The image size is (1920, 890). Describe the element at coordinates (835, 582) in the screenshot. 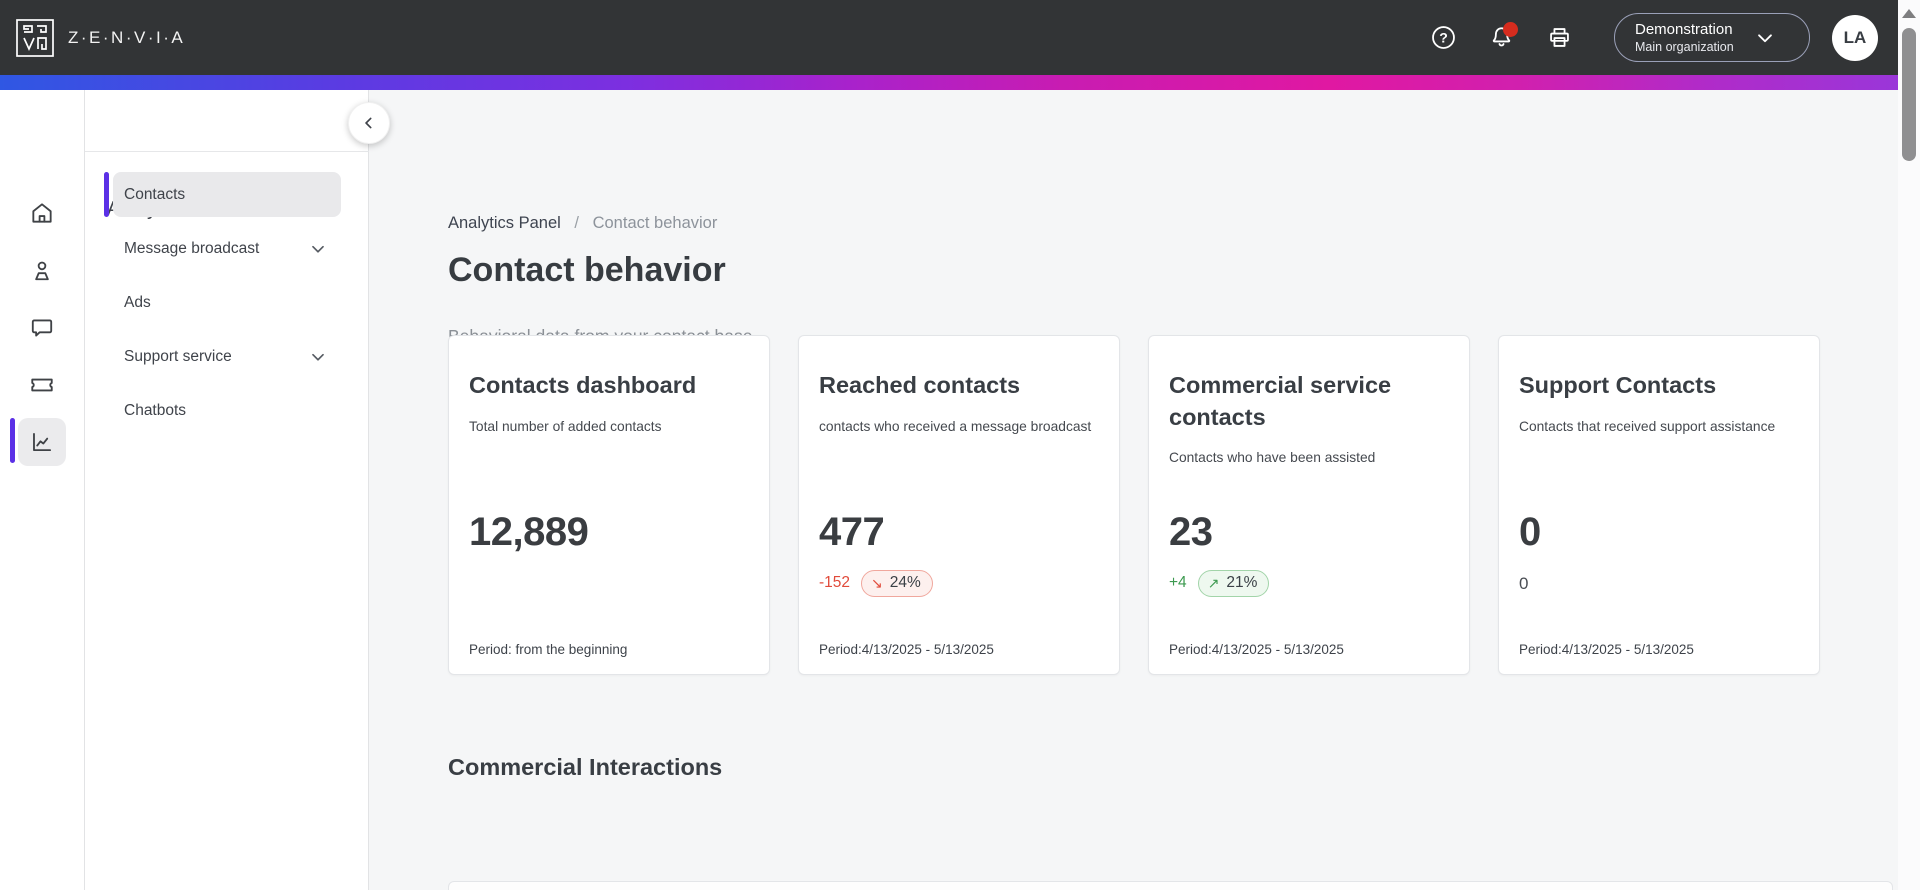

I see `metric-card-delta: -152` at that location.